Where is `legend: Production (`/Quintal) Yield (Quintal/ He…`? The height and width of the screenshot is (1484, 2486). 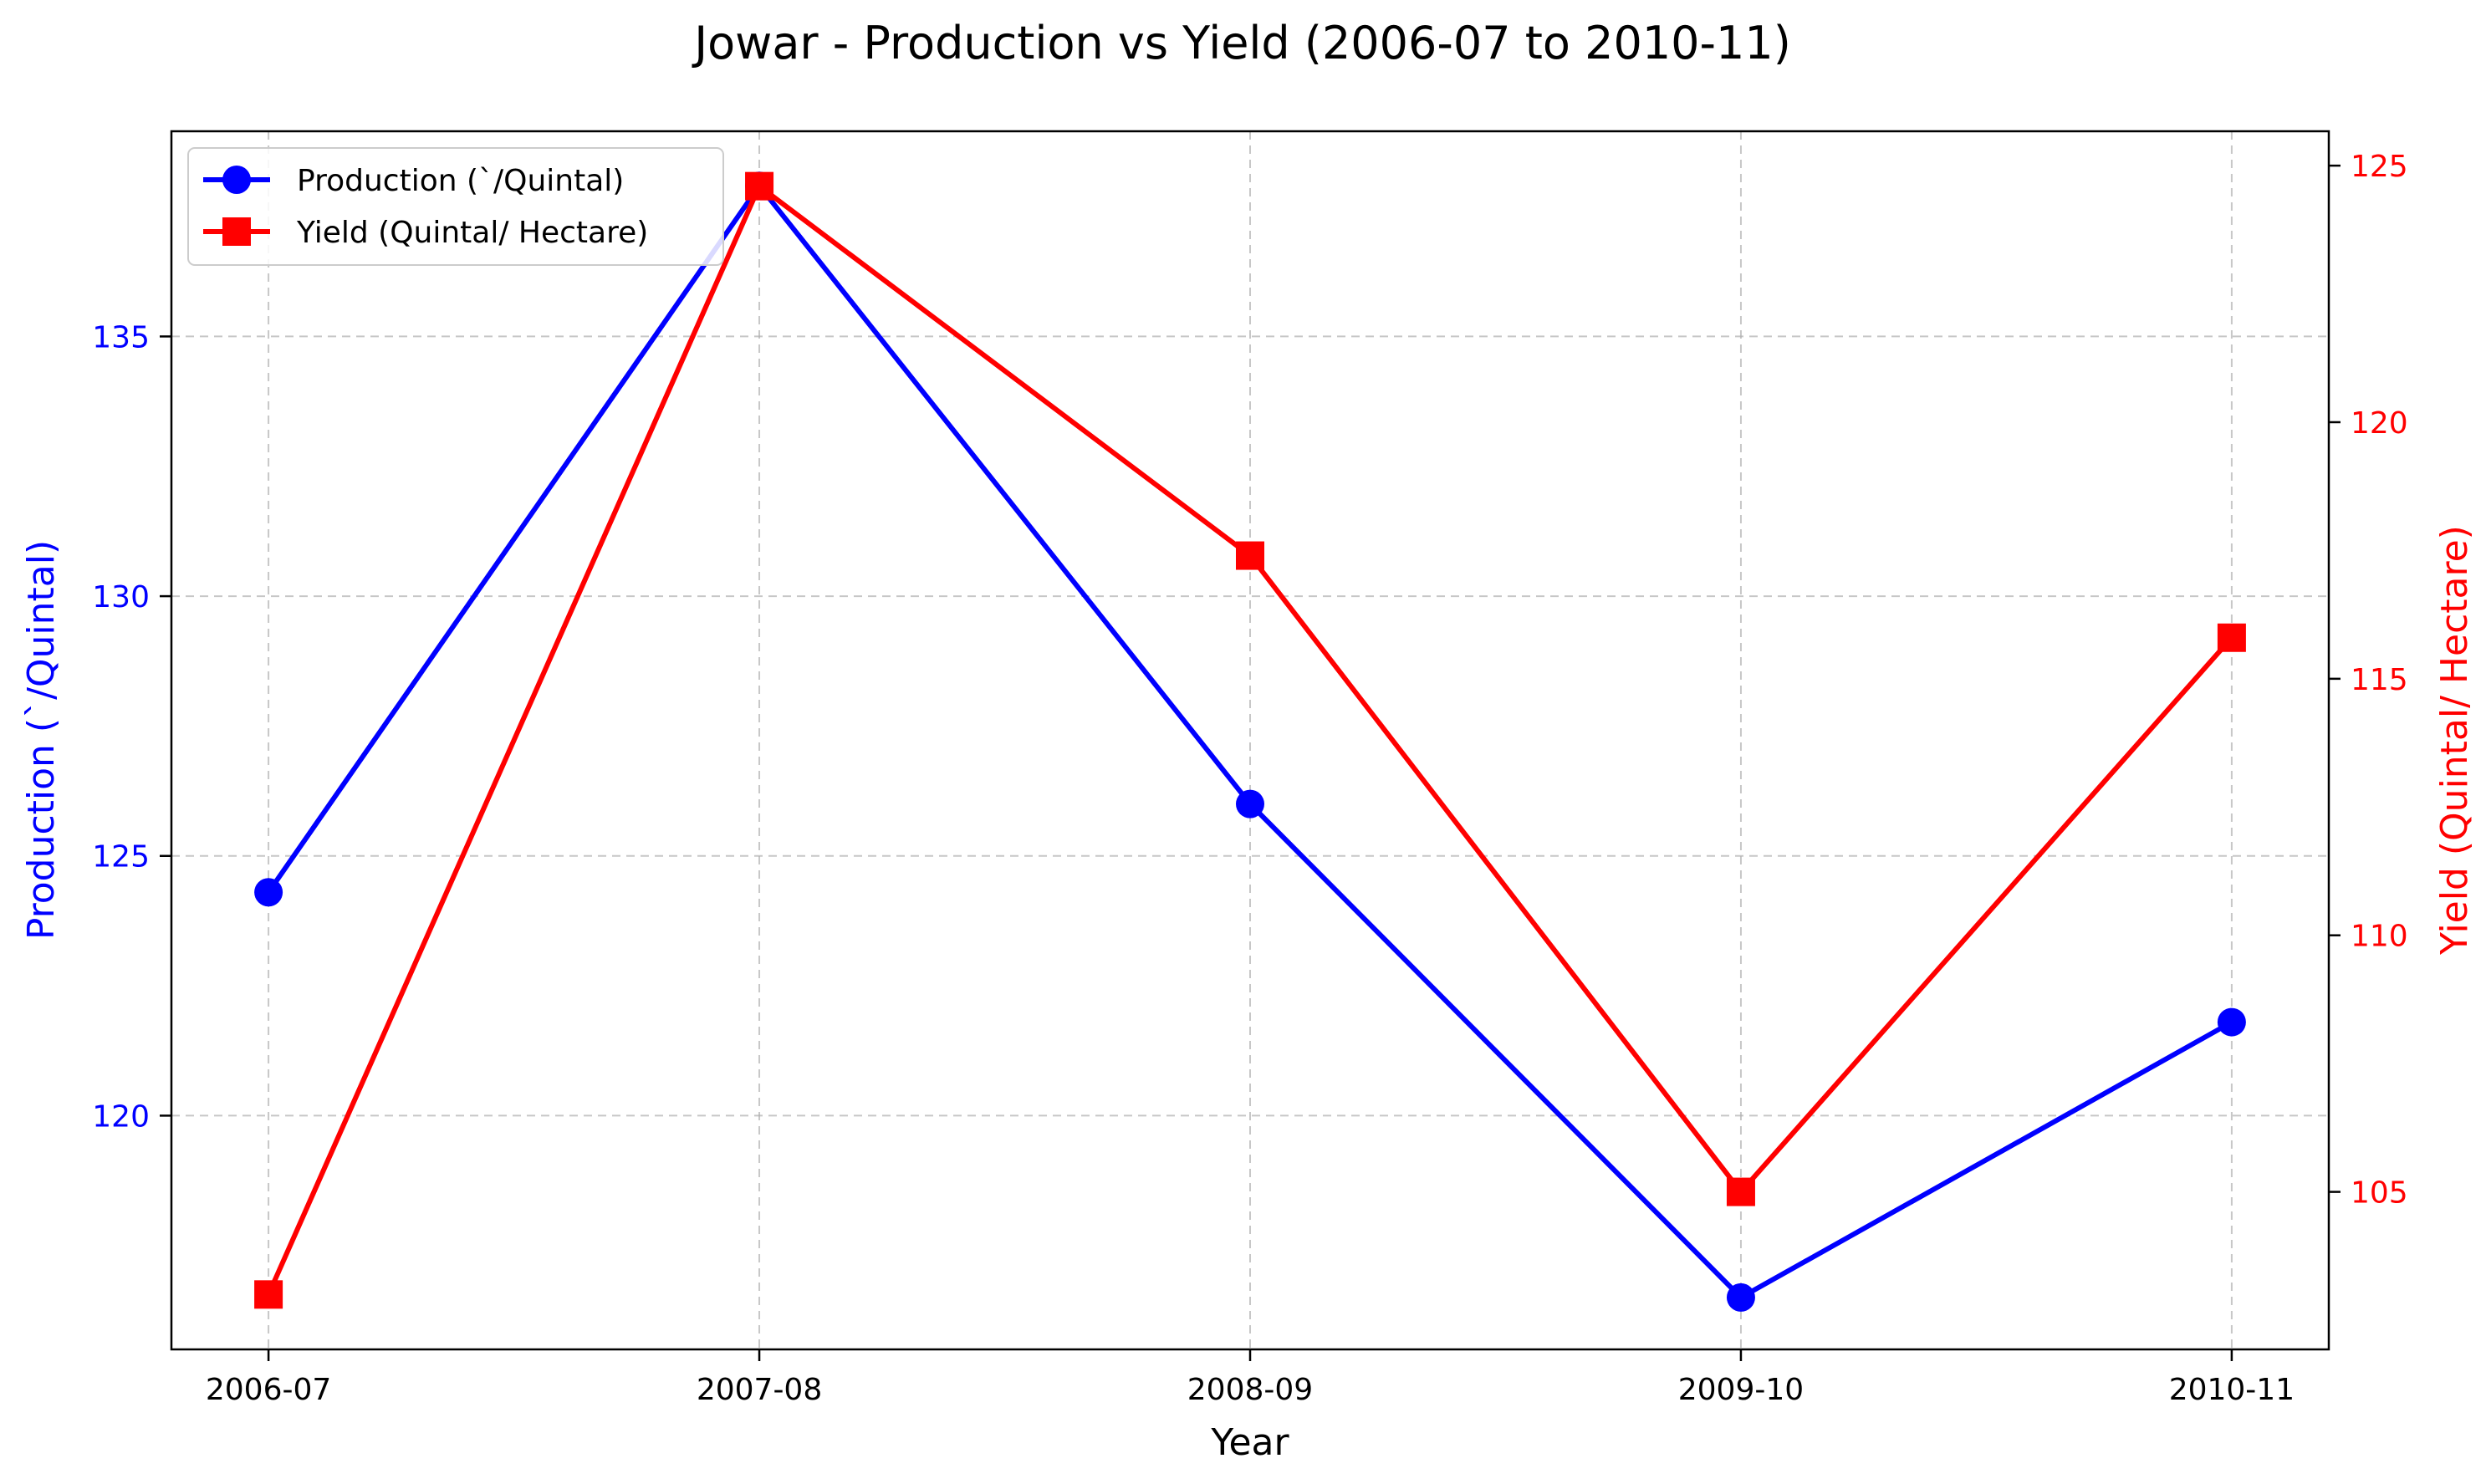 legend: Production (`/Quintal) Yield (Quintal/ He… is located at coordinates (455, 206).